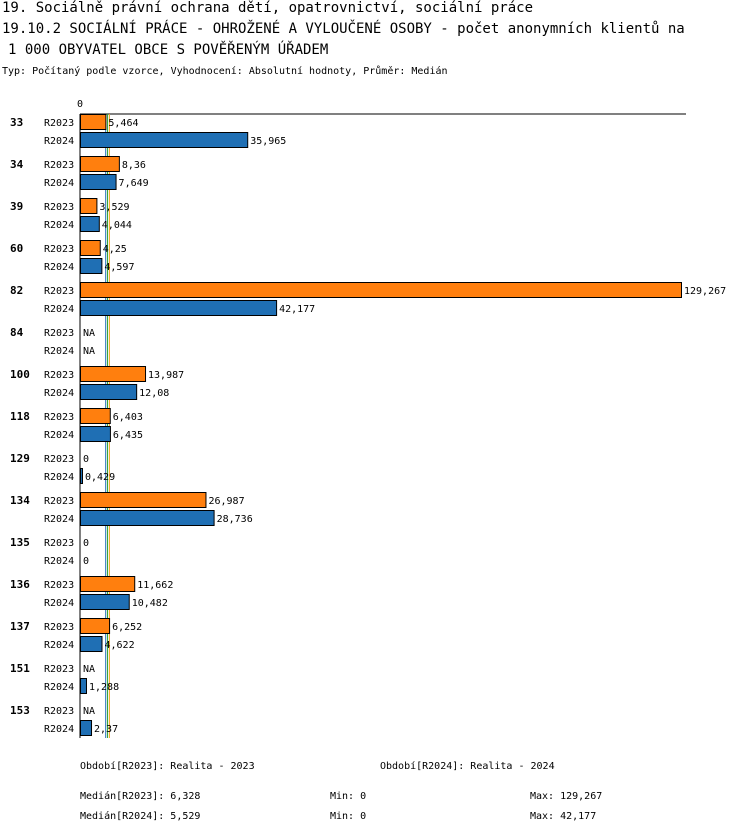 This screenshot has width=750, height=834. I want to click on max-r2023: Max: 129,267, so click(566, 796).